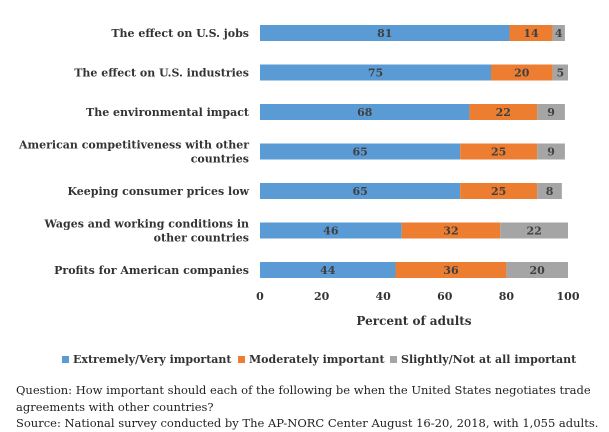  I want to click on legend-swatch-slightly-not-at-all-important, so click(393, 359).